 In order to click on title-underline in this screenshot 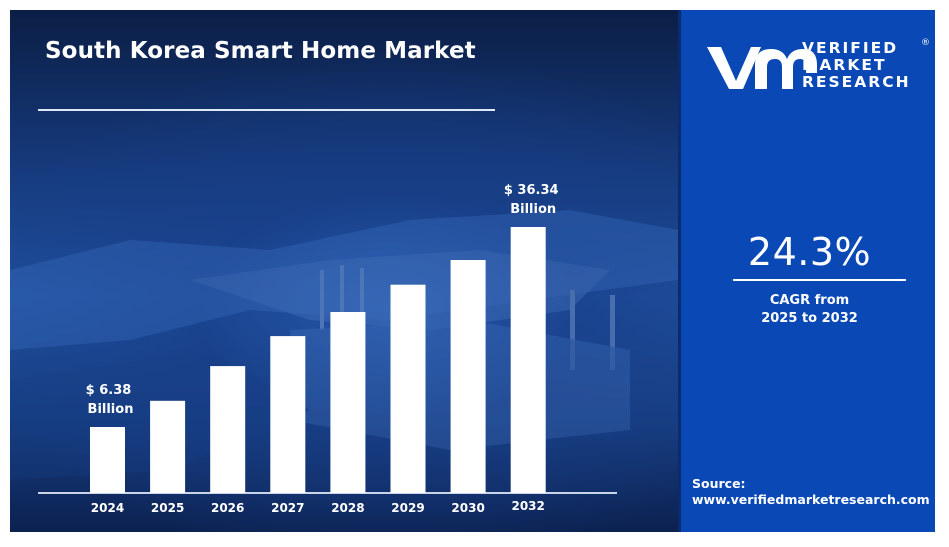, I will do `click(266, 110)`.